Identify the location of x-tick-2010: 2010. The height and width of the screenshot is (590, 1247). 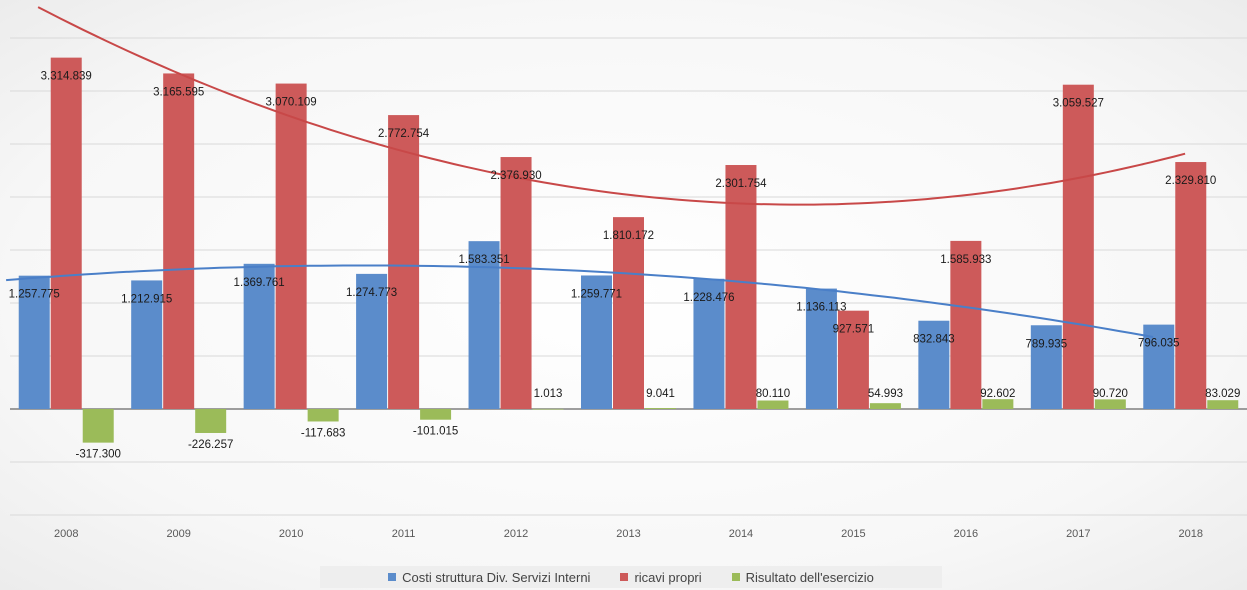
(291, 534).